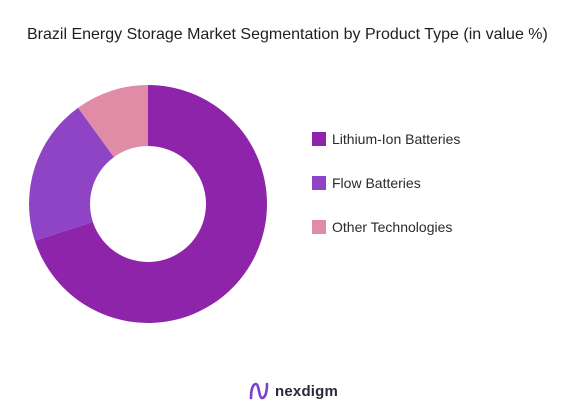 Image resolution: width=574 pixels, height=411 pixels. I want to click on brand-footer: nexdigm, so click(293, 391).